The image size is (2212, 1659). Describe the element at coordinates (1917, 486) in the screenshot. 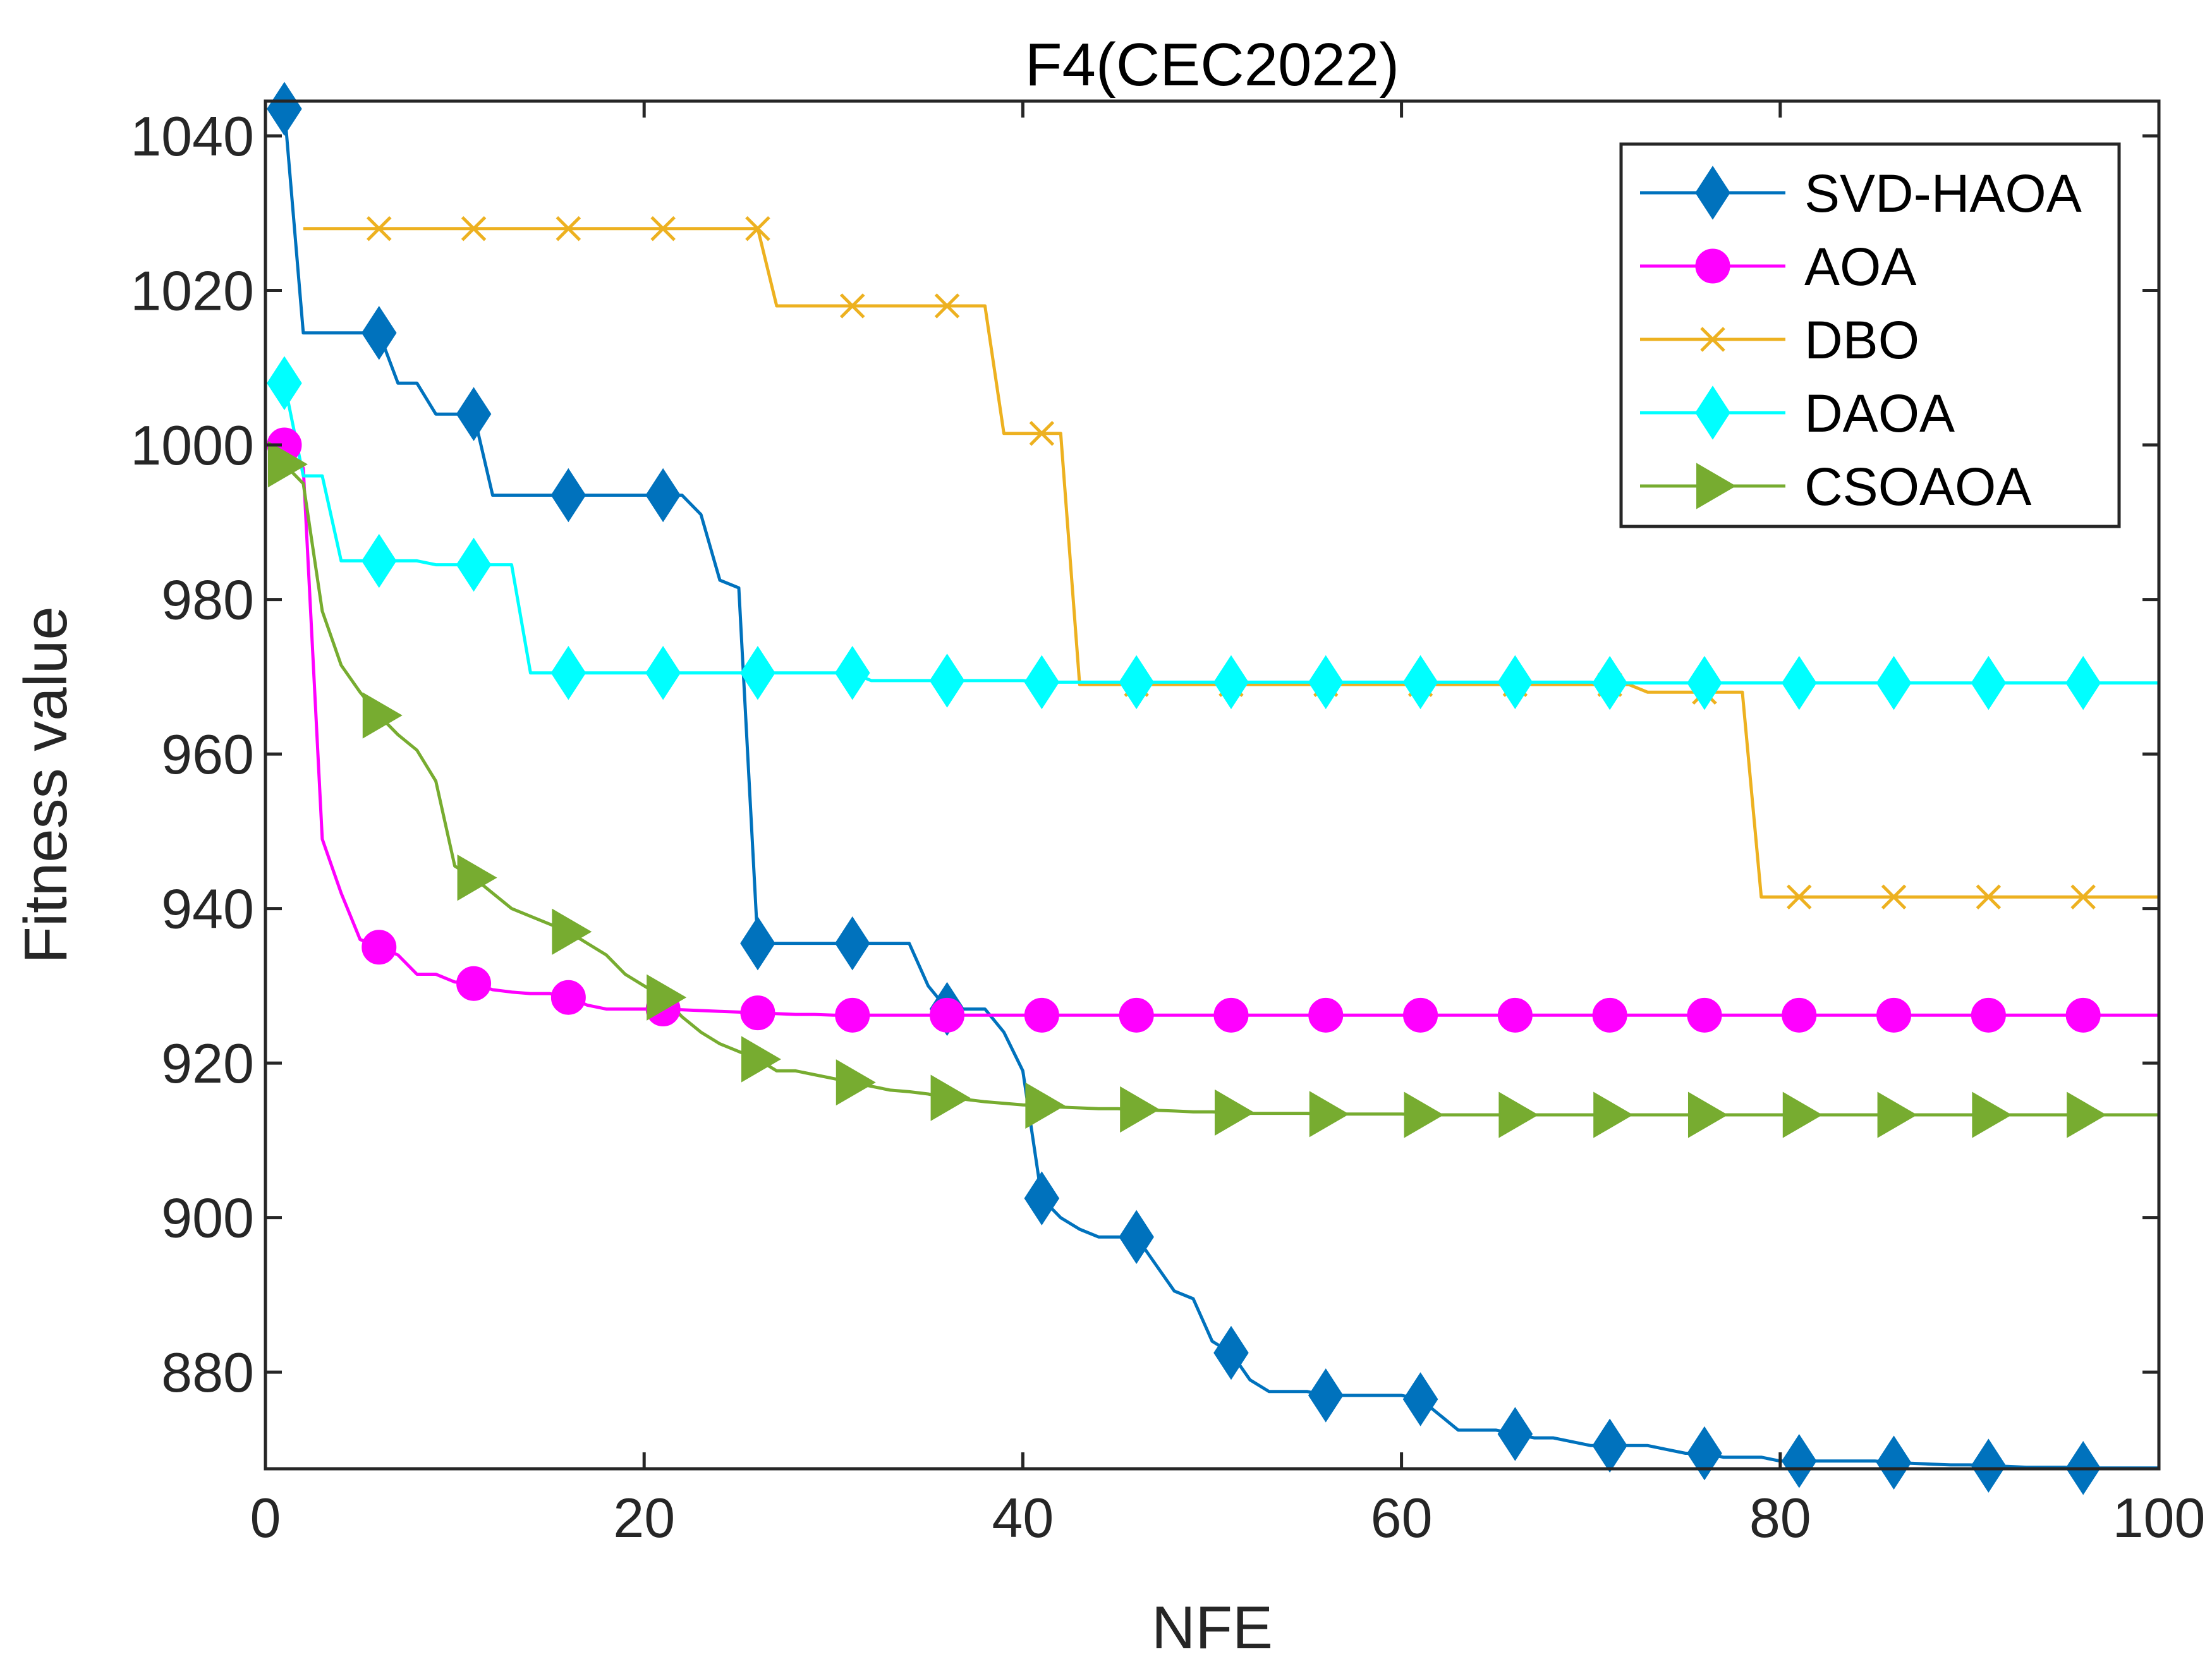

I see `legend-label: CSOAOA` at that location.